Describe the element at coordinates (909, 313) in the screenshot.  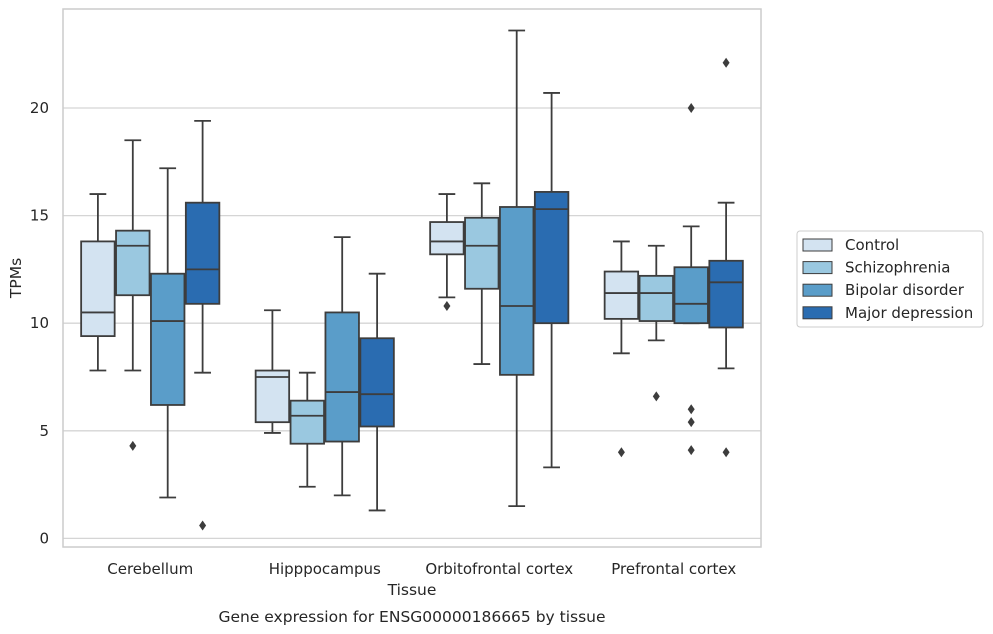
I see `legend-label: Major depression` at that location.